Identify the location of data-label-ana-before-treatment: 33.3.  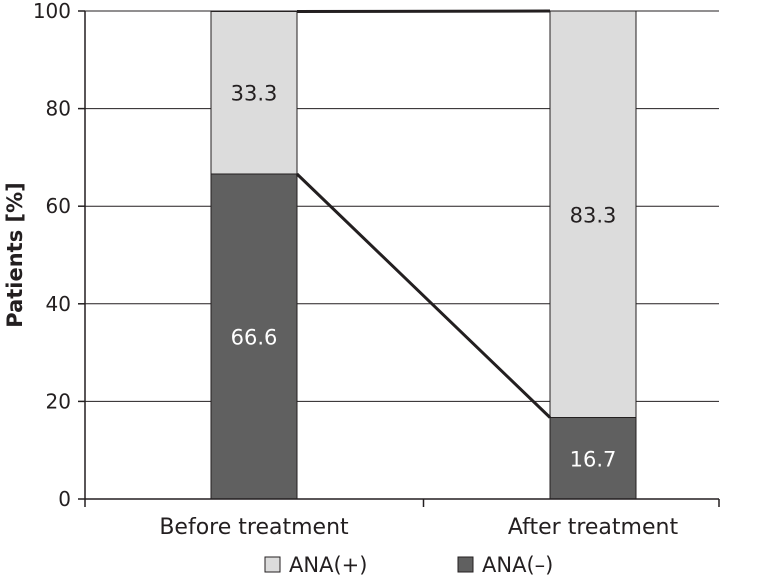
(254, 94).